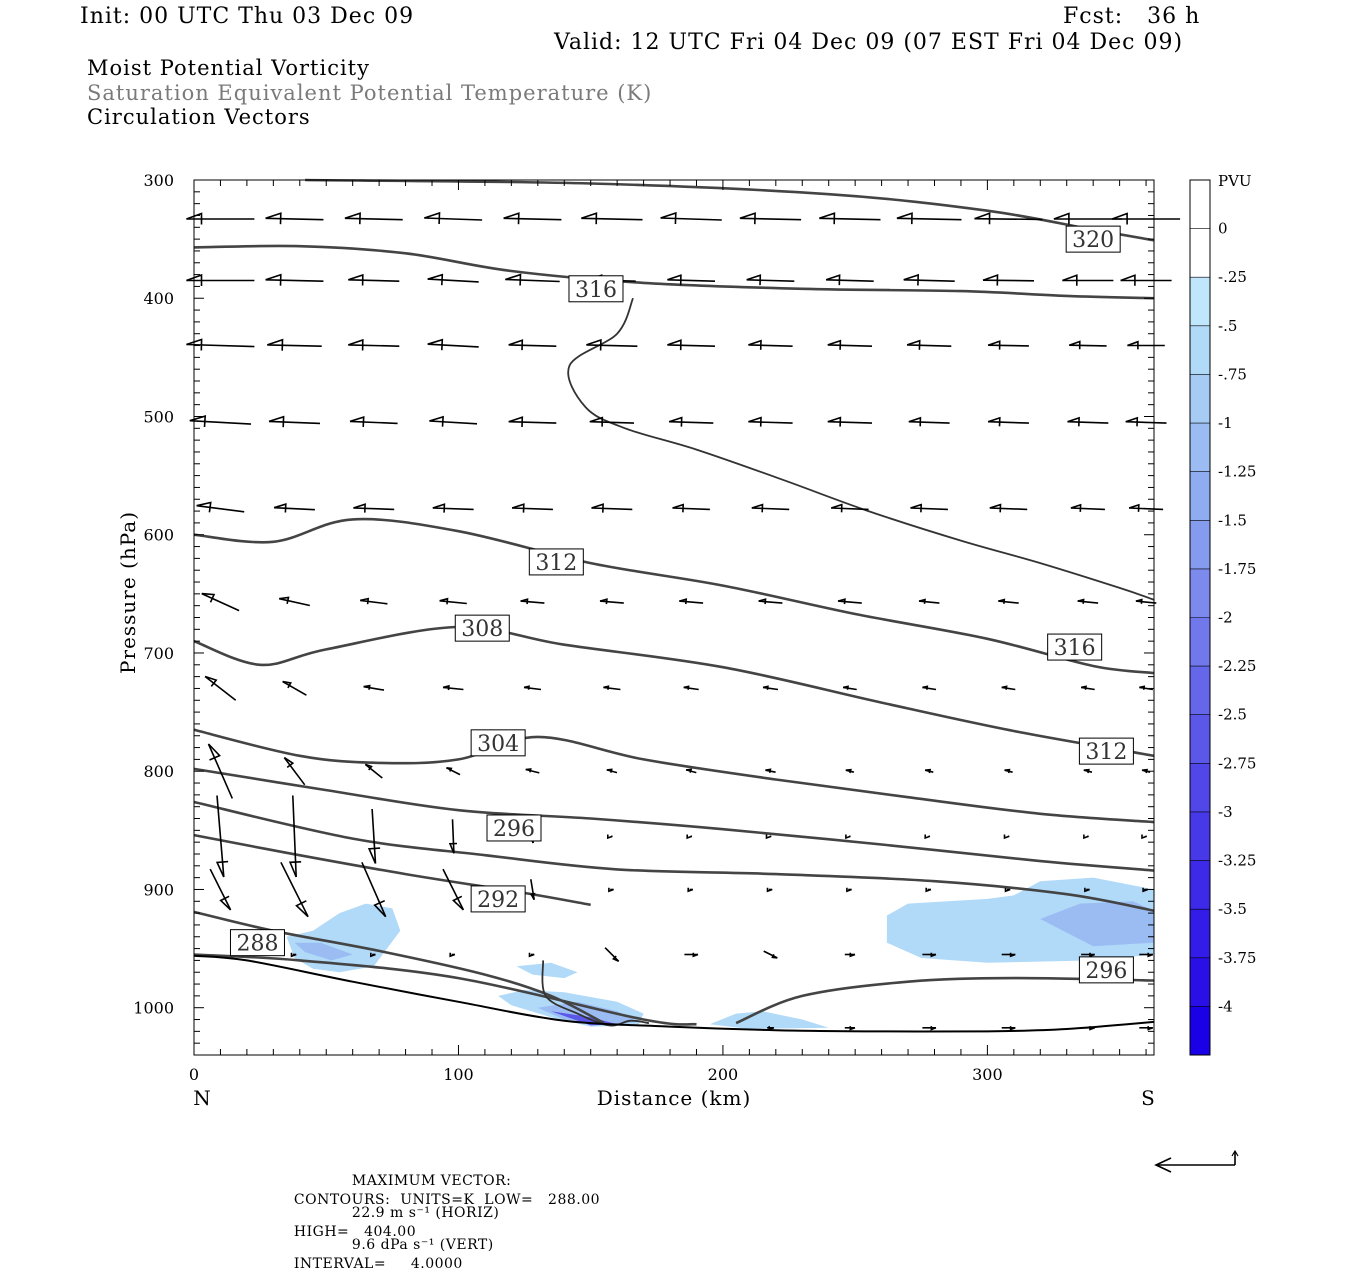 Image resolution: width=1350 pixels, height=1272 pixels. Describe the element at coordinates (1225, 423) in the screenshot. I see `colorbar-label: -1` at that location.